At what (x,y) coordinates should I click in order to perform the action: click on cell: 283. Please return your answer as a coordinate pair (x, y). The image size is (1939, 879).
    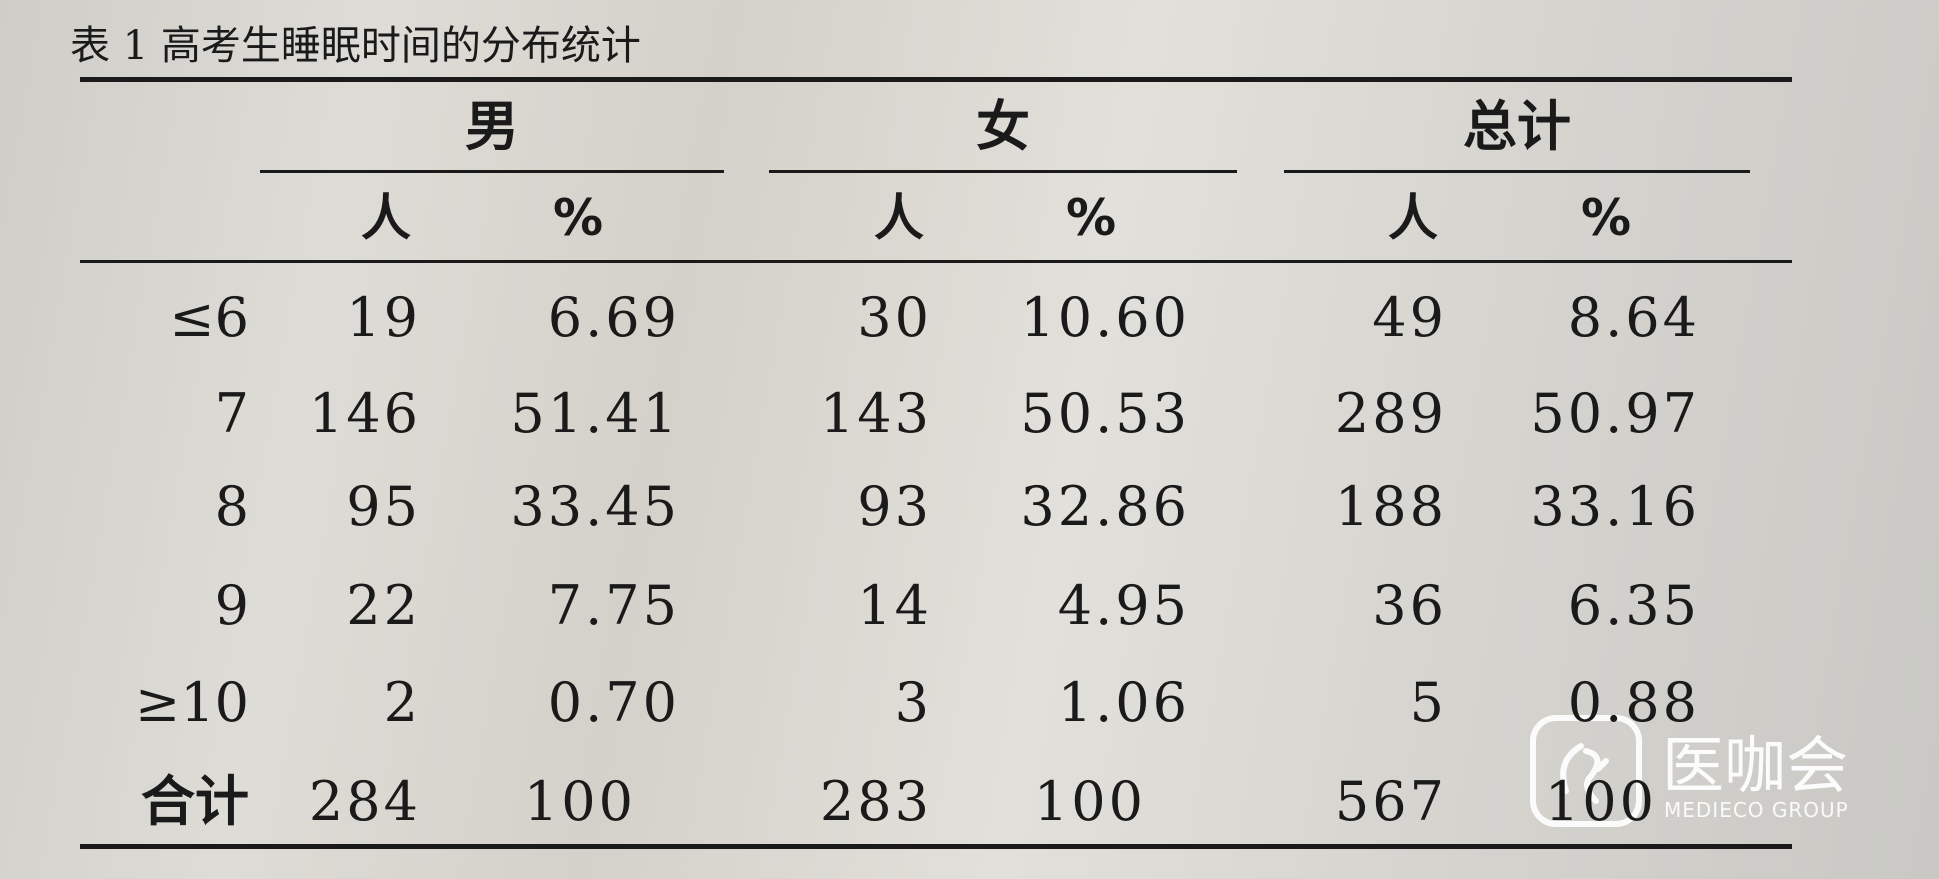
    Looking at the image, I should click on (875, 801).